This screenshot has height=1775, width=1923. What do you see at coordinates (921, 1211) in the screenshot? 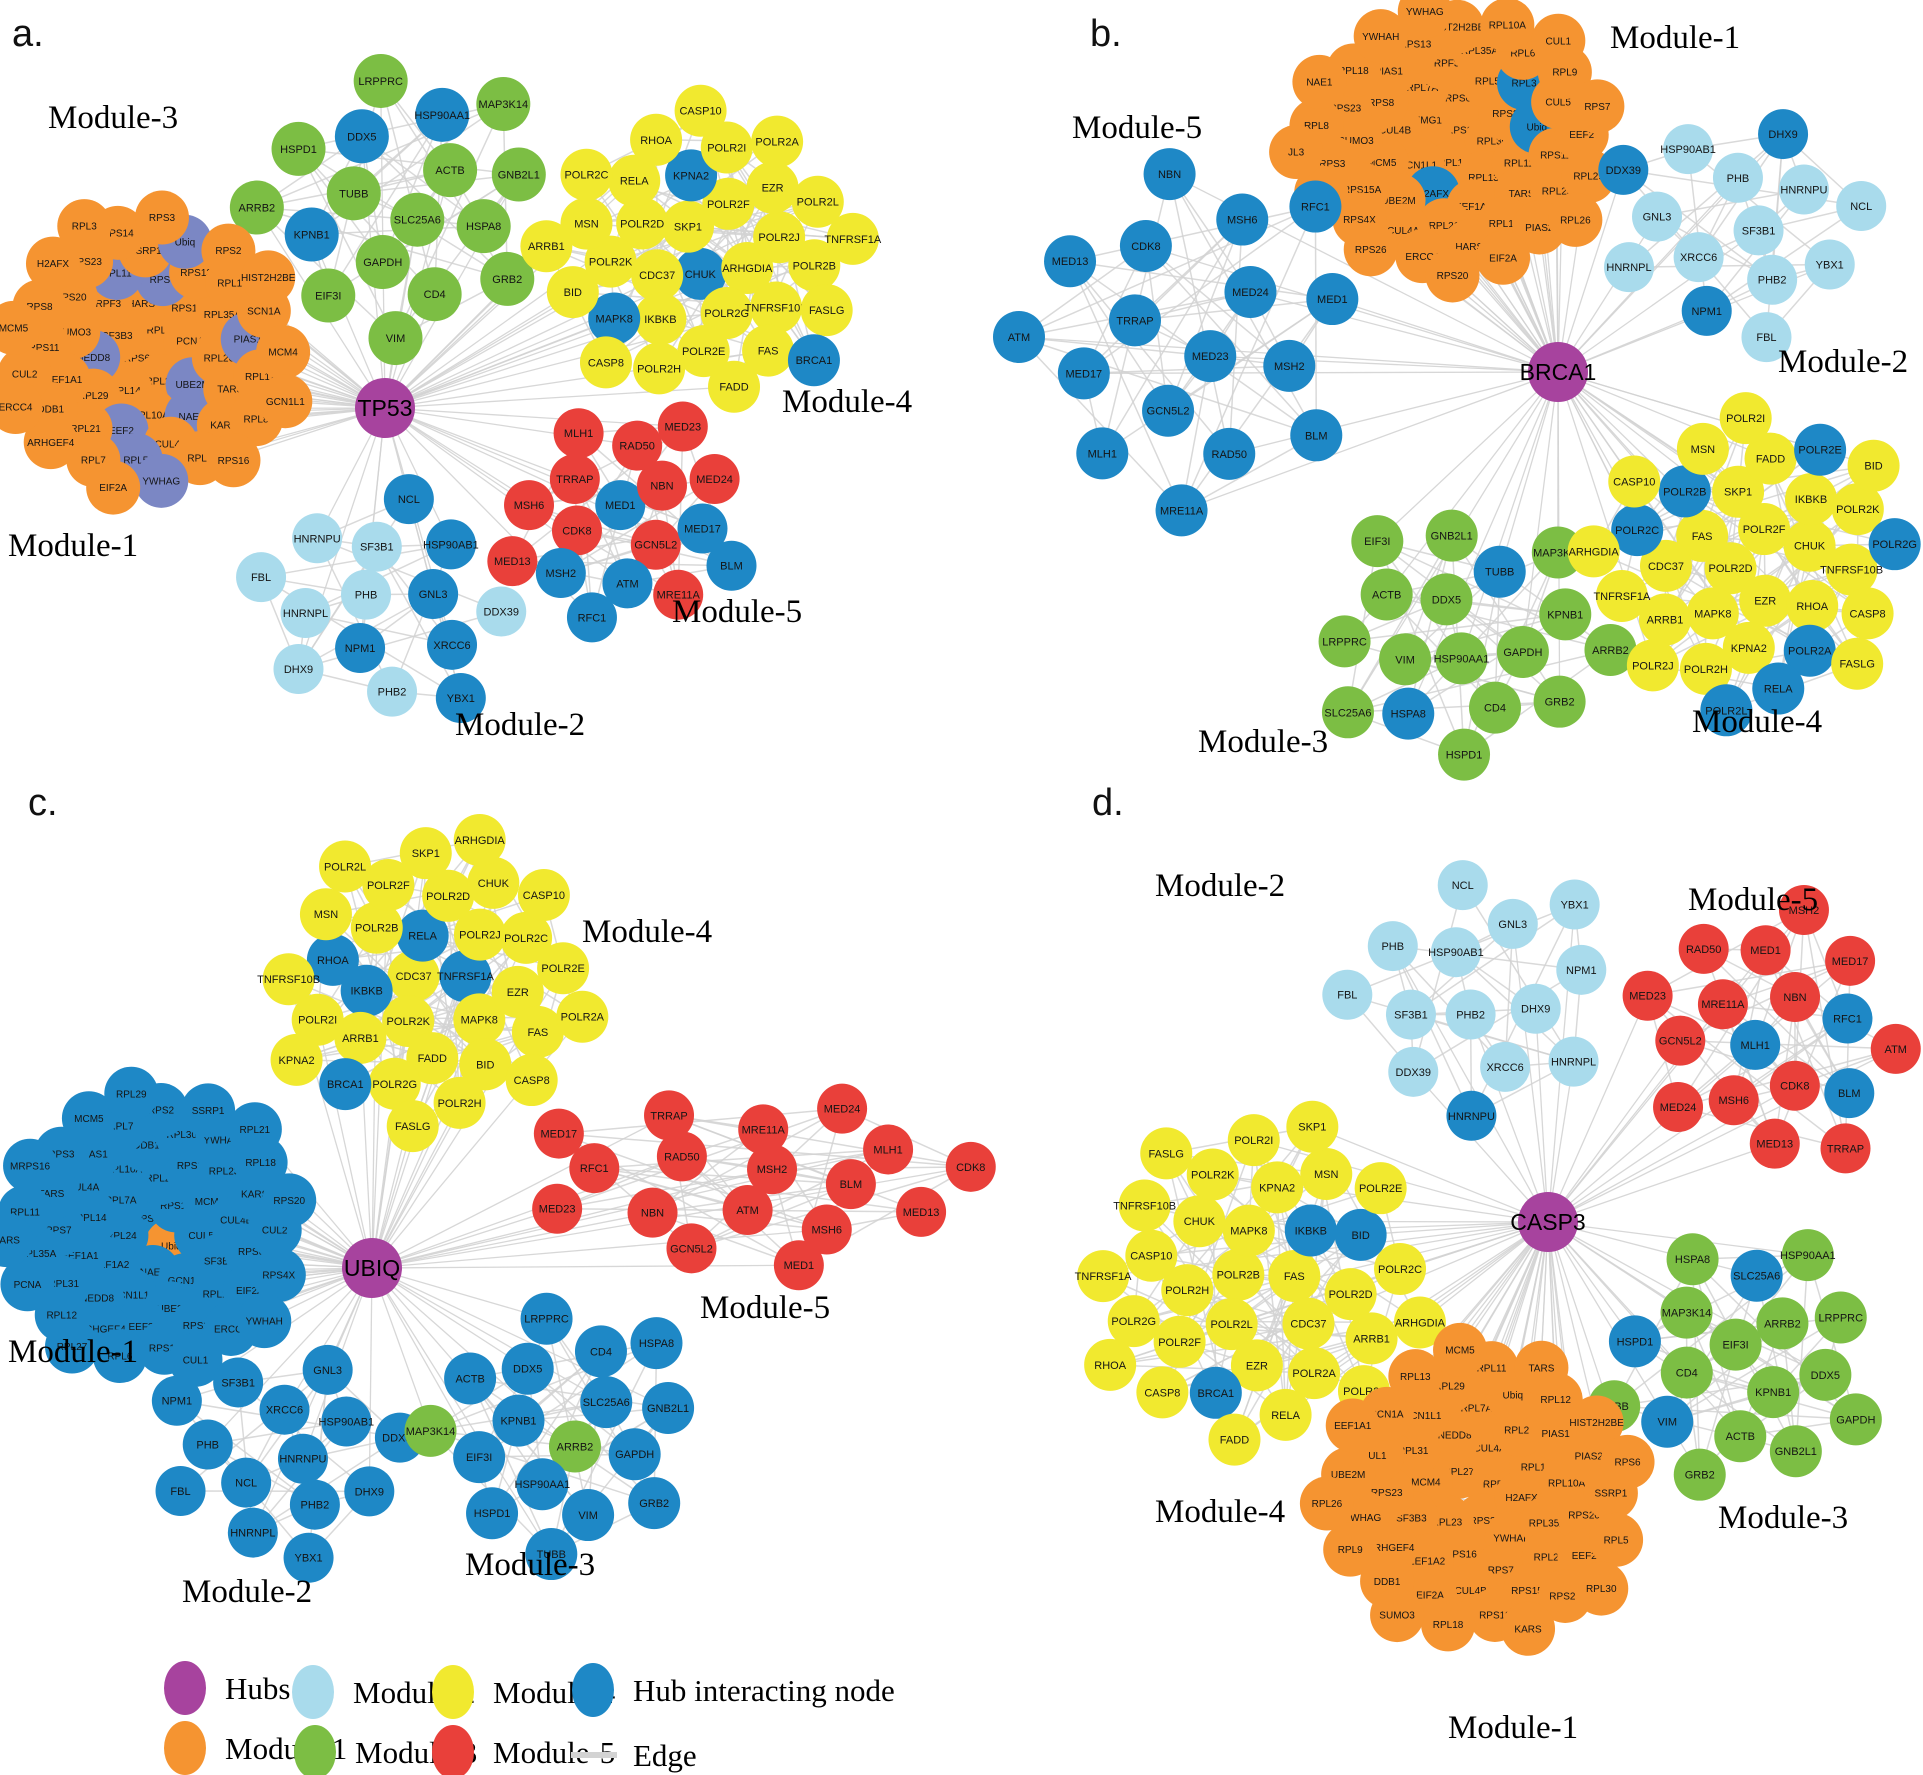
I see `node-MED13` at bounding box center [921, 1211].